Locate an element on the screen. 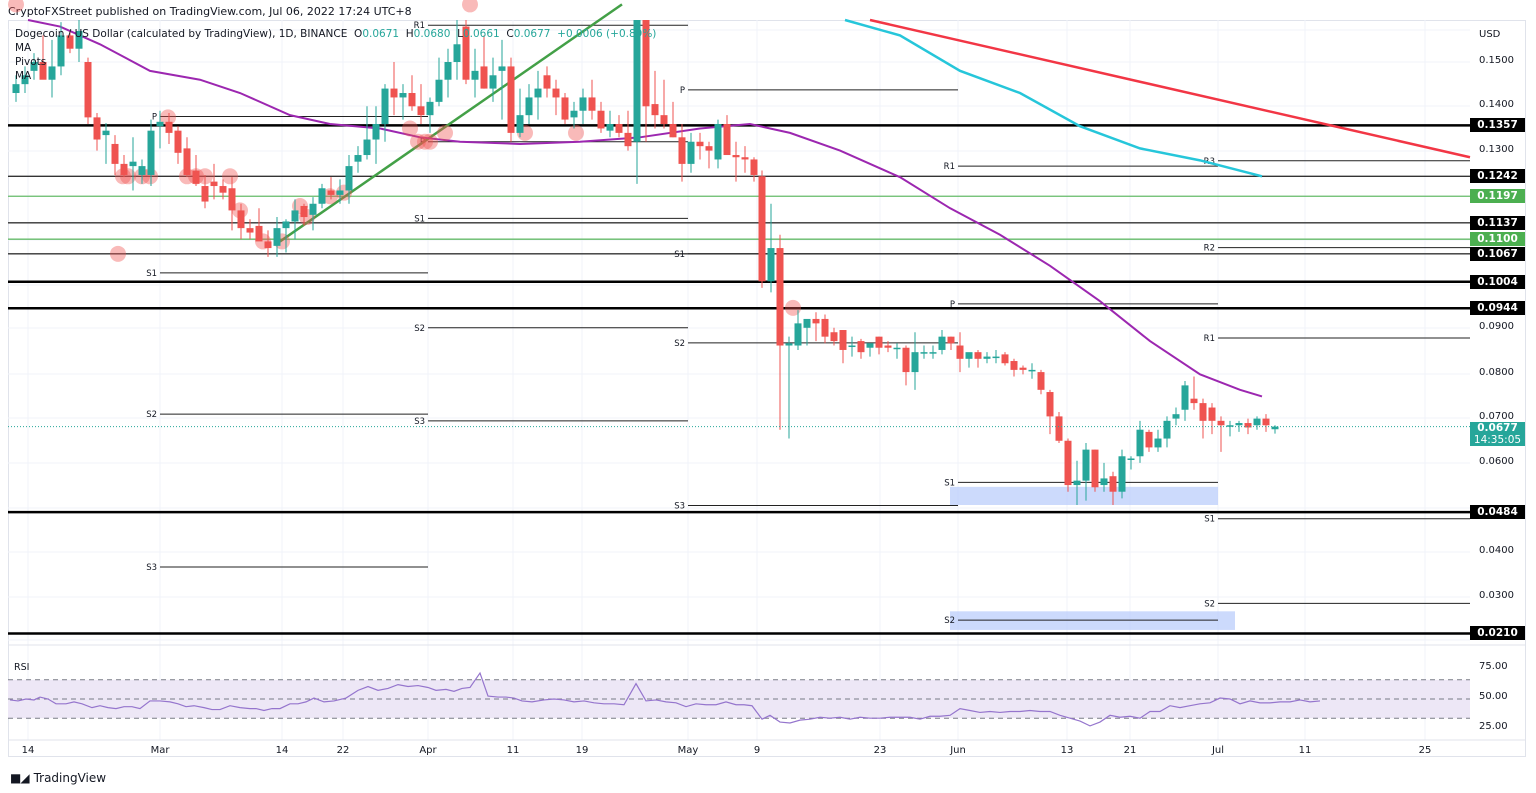 This screenshot has height=793, width=1536. price-tick: 0.0800 is located at coordinates (1496, 372).